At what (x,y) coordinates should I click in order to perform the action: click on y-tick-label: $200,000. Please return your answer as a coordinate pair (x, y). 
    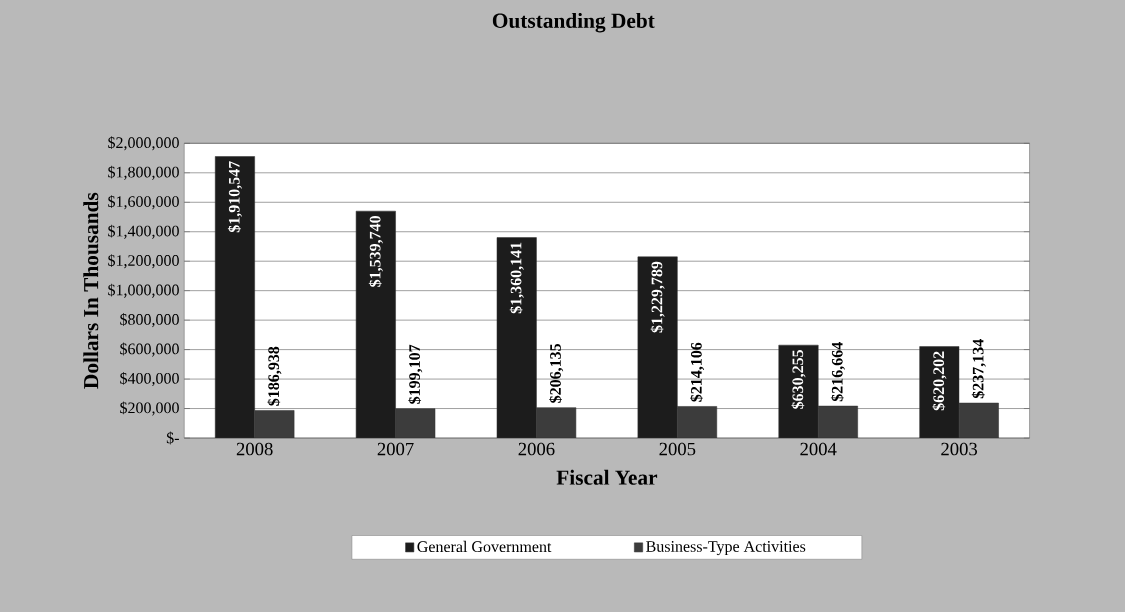
    Looking at the image, I should click on (149, 408).